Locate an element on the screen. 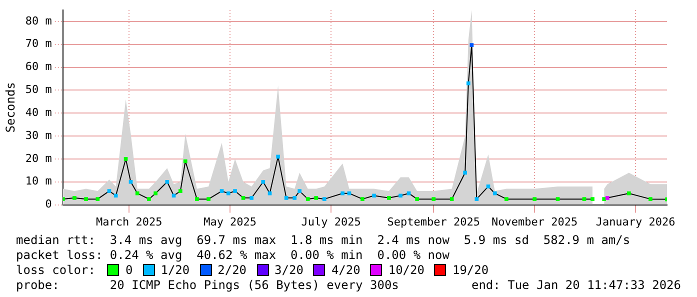 The image size is (697, 297). y-tick-label: 10 m is located at coordinates (38, 181).